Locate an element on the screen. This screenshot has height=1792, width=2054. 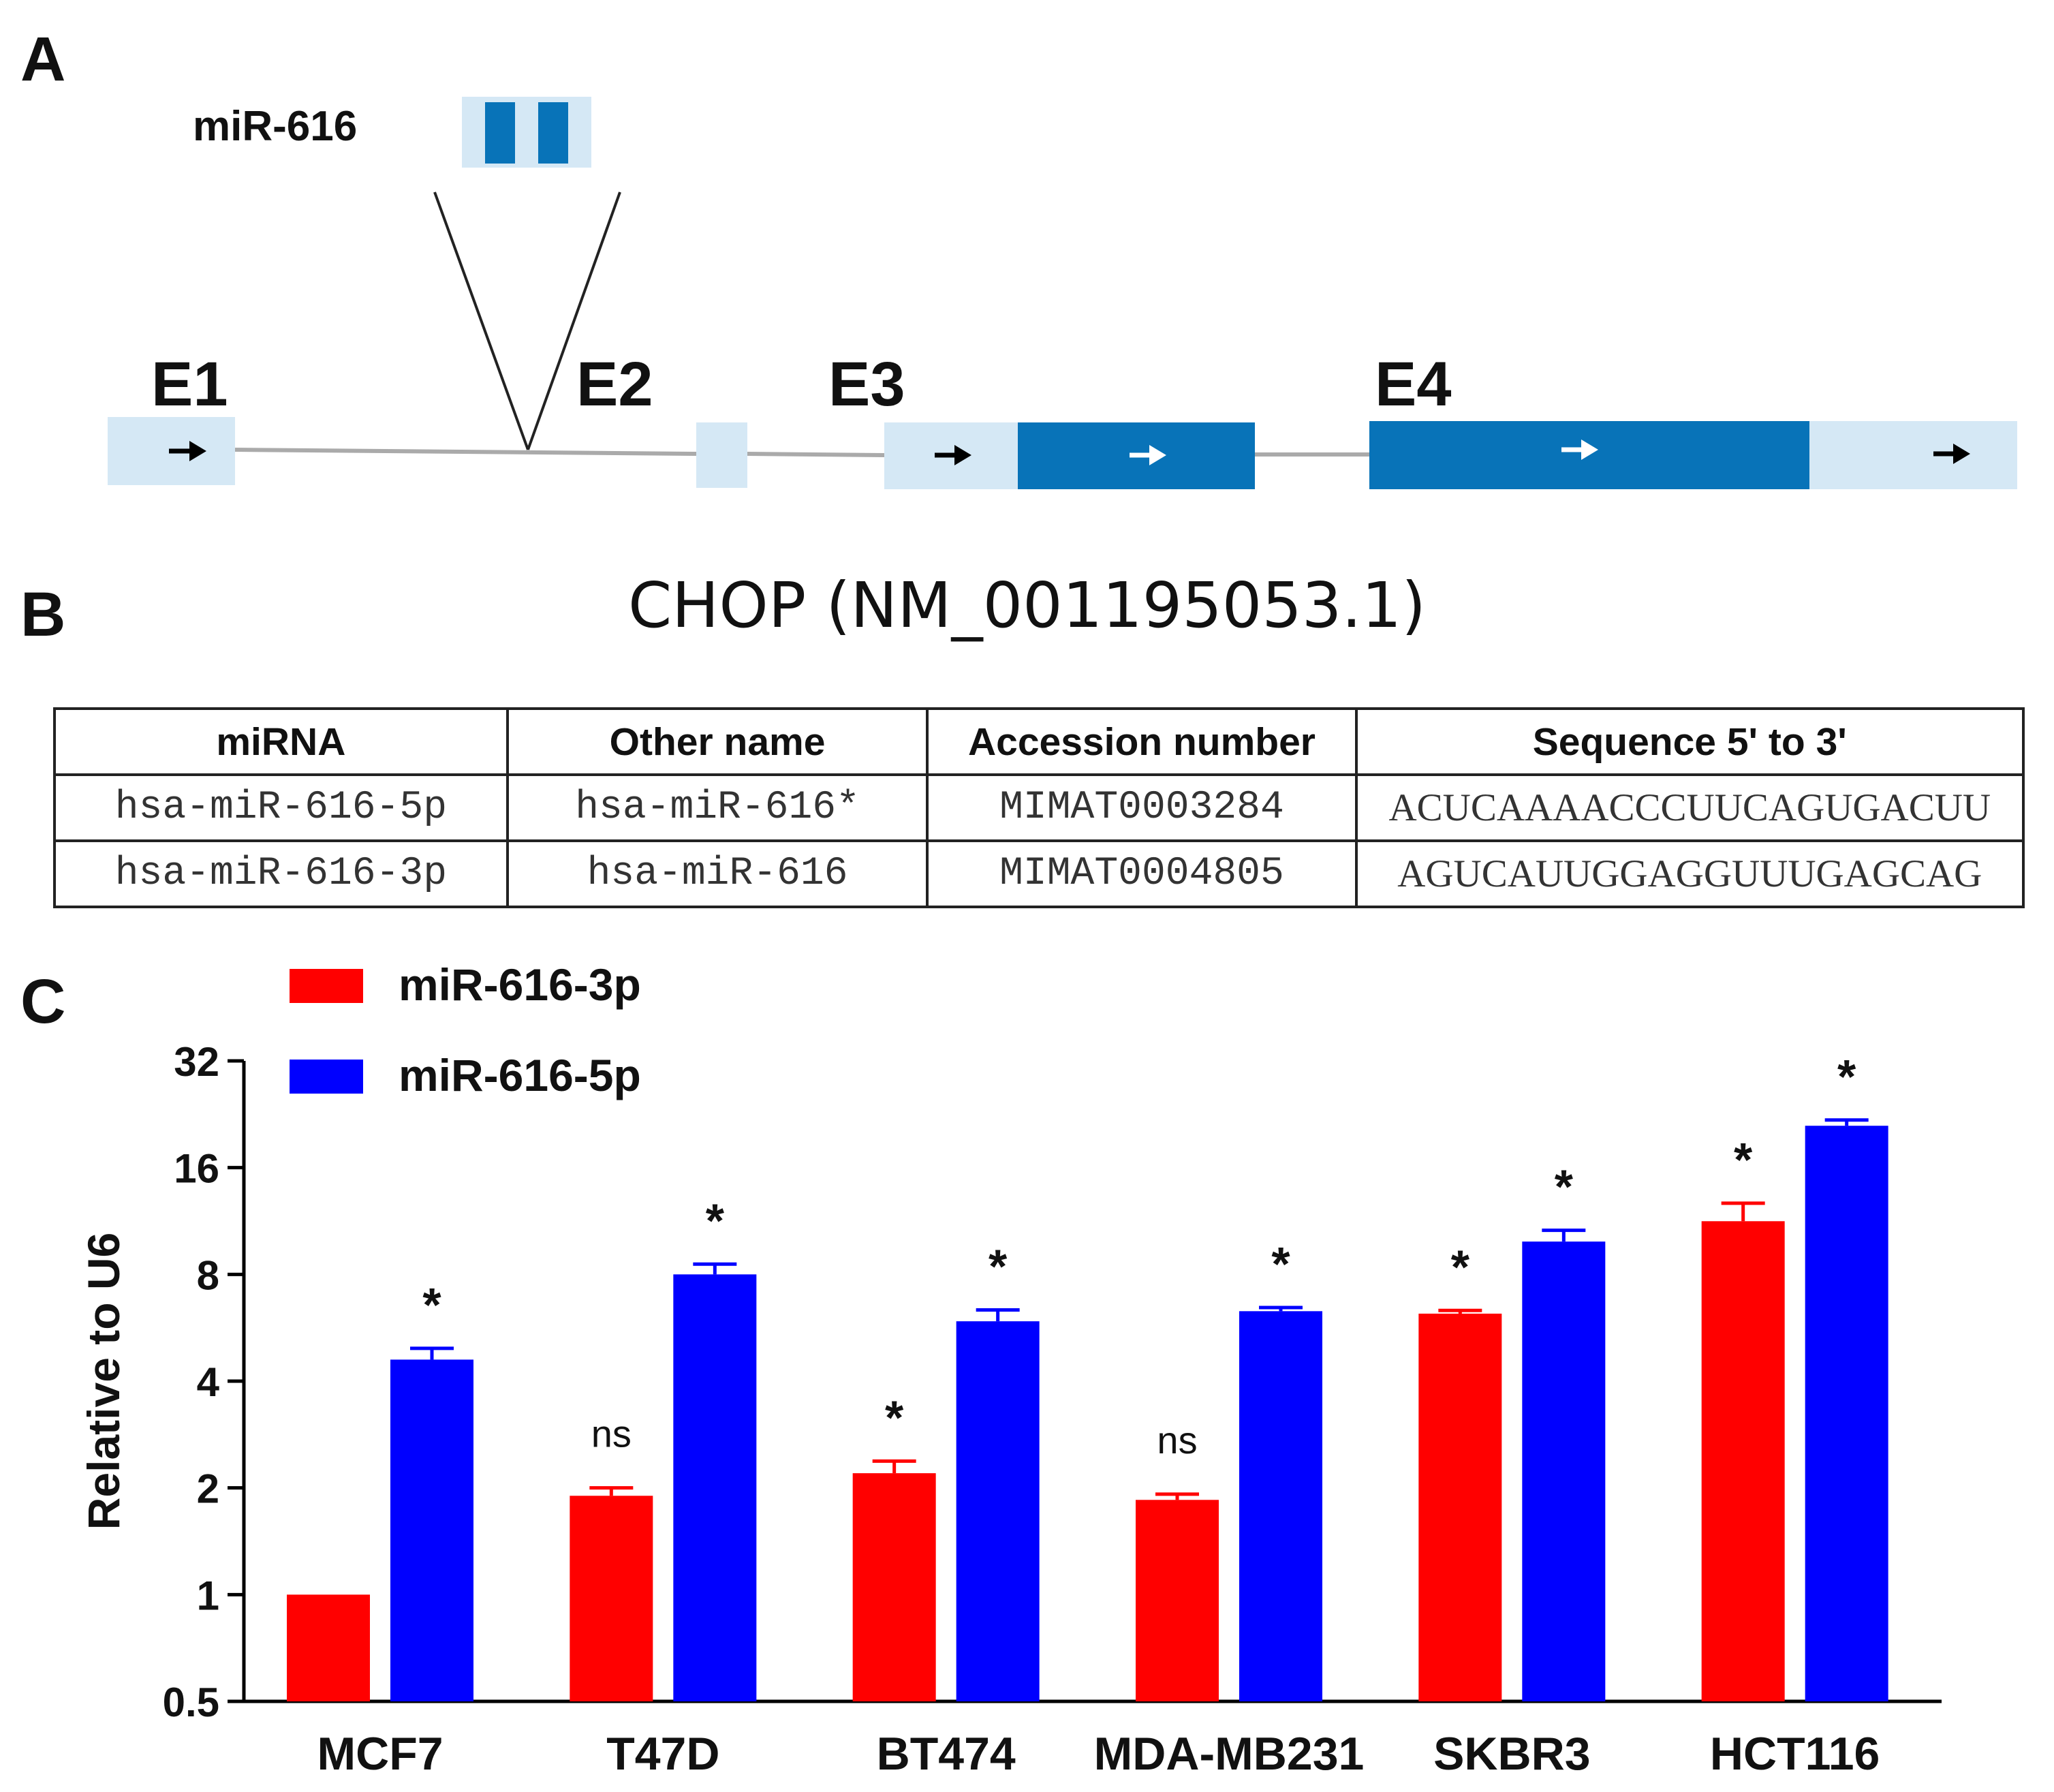
arrow-icon-e3 is located at coordinates (953, 455).